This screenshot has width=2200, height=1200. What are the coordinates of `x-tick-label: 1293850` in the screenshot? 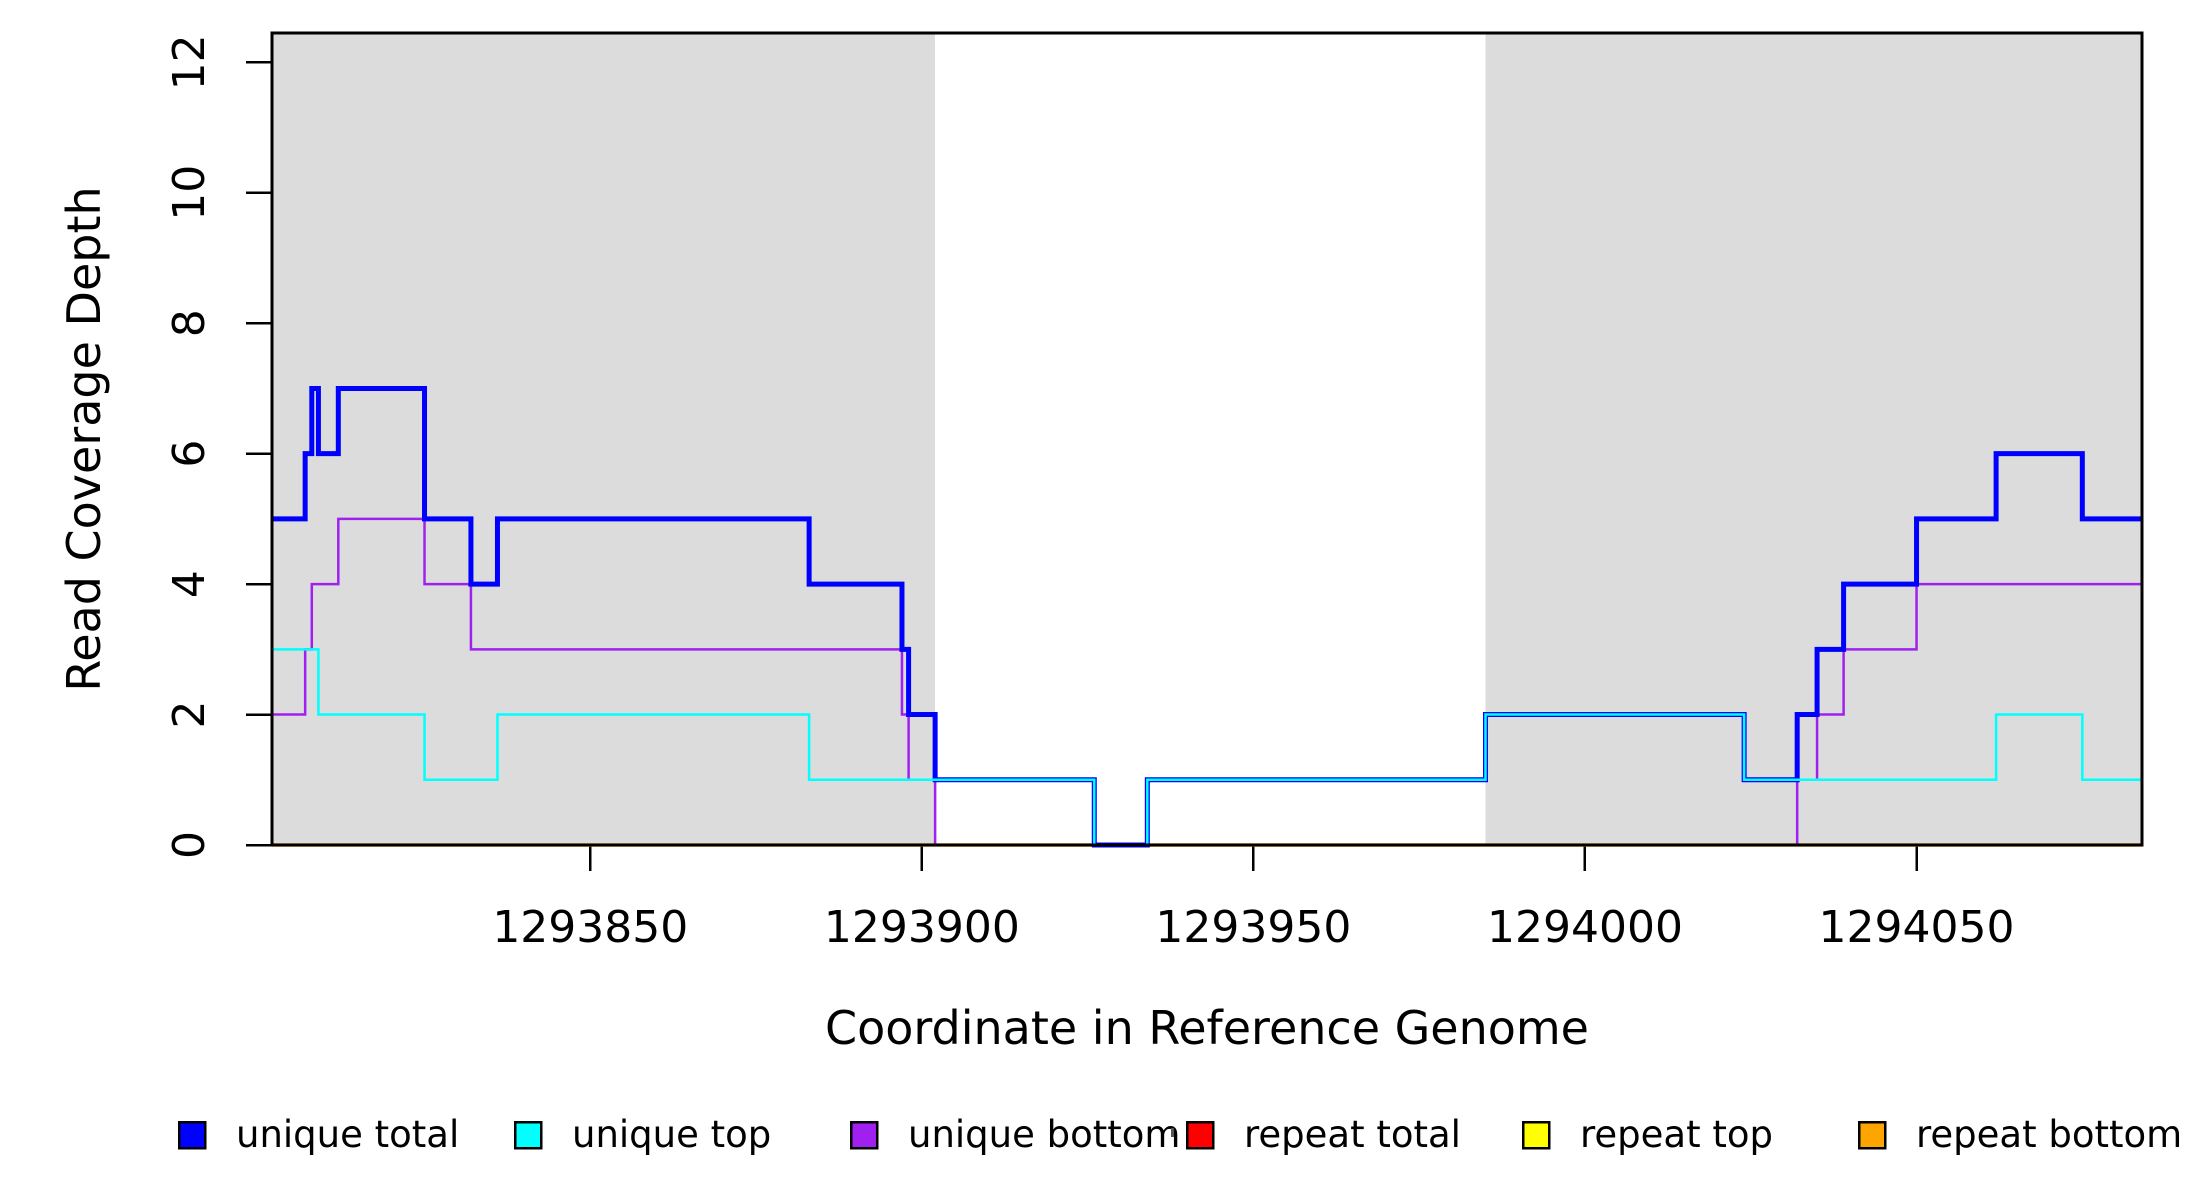 It's located at (590, 927).